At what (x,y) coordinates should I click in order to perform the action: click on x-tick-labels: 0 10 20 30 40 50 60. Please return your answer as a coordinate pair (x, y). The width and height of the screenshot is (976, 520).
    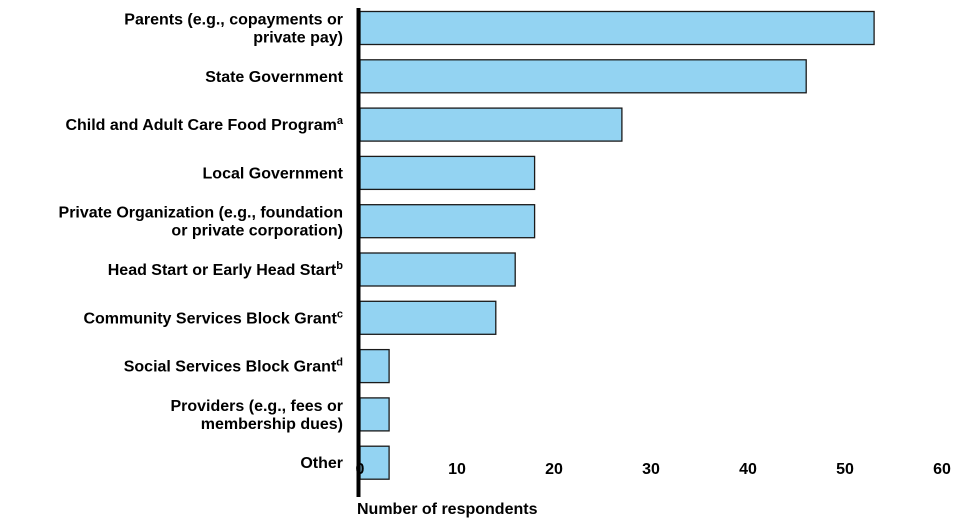
    Looking at the image, I should click on (653, 469).